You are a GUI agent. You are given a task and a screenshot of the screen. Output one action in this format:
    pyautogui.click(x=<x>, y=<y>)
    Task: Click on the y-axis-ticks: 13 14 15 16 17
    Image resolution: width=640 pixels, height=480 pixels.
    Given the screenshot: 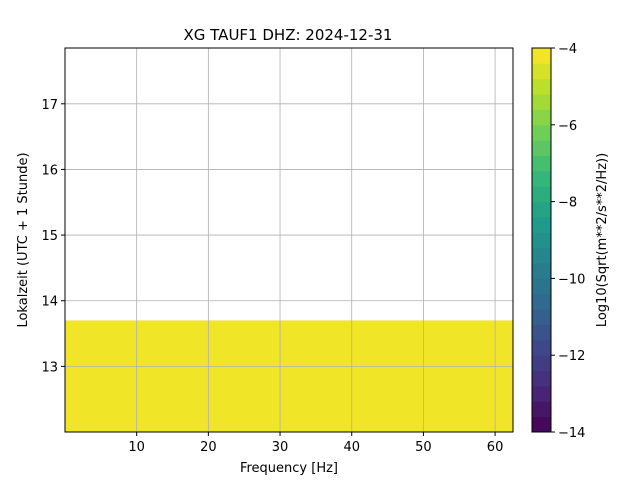 What is the action you would take?
    pyautogui.click(x=53, y=236)
    